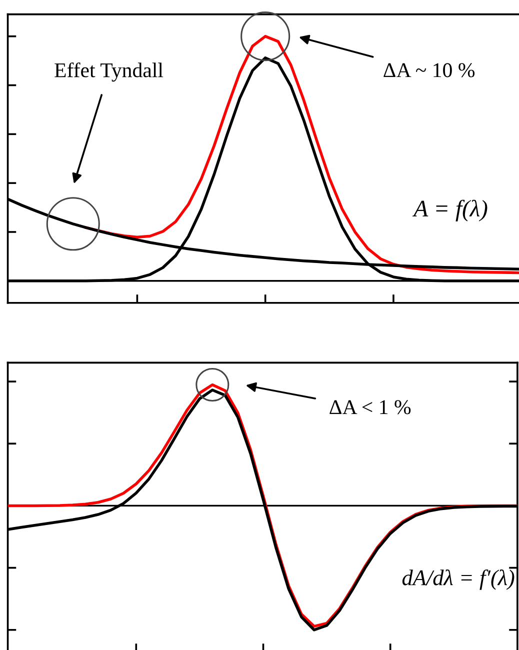 The width and height of the screenshot is (519, 650). I want to click on annotation: ΔA < 1 %, so click(370, 407).